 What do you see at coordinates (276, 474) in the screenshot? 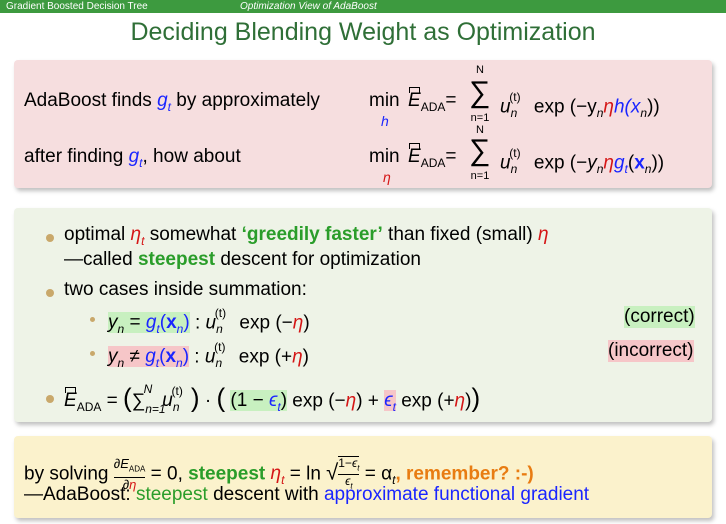
I see `eta-t-2: η` at bounding box center [276, 474].